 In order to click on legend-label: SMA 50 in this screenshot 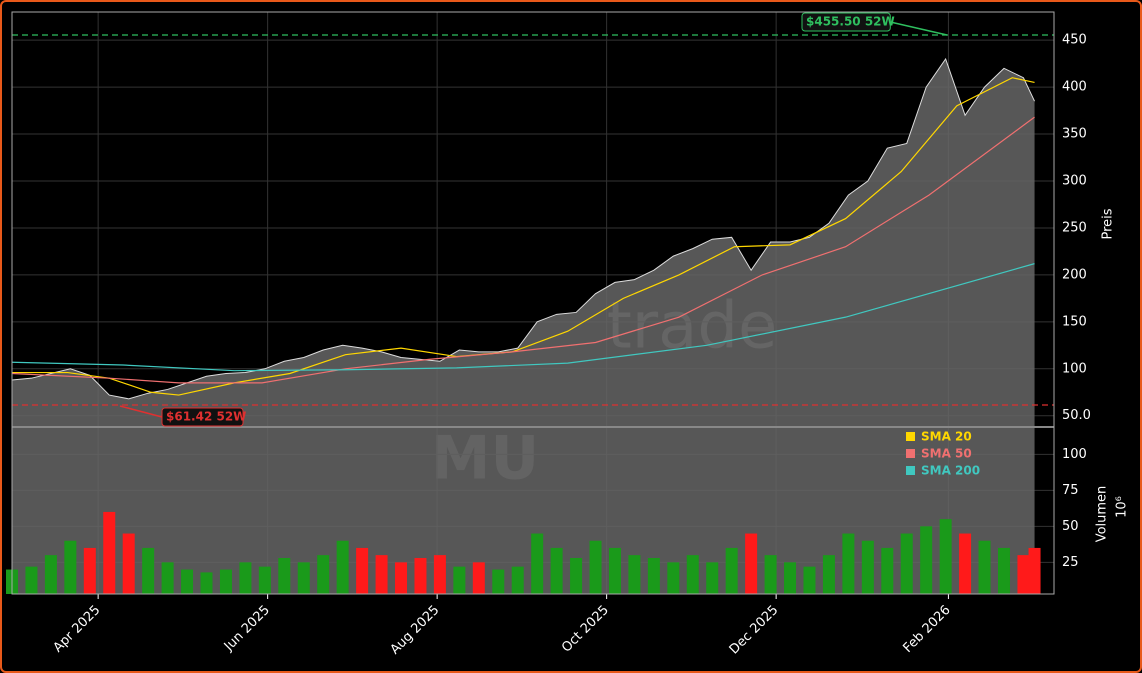, I will do `click(946, 454)`.